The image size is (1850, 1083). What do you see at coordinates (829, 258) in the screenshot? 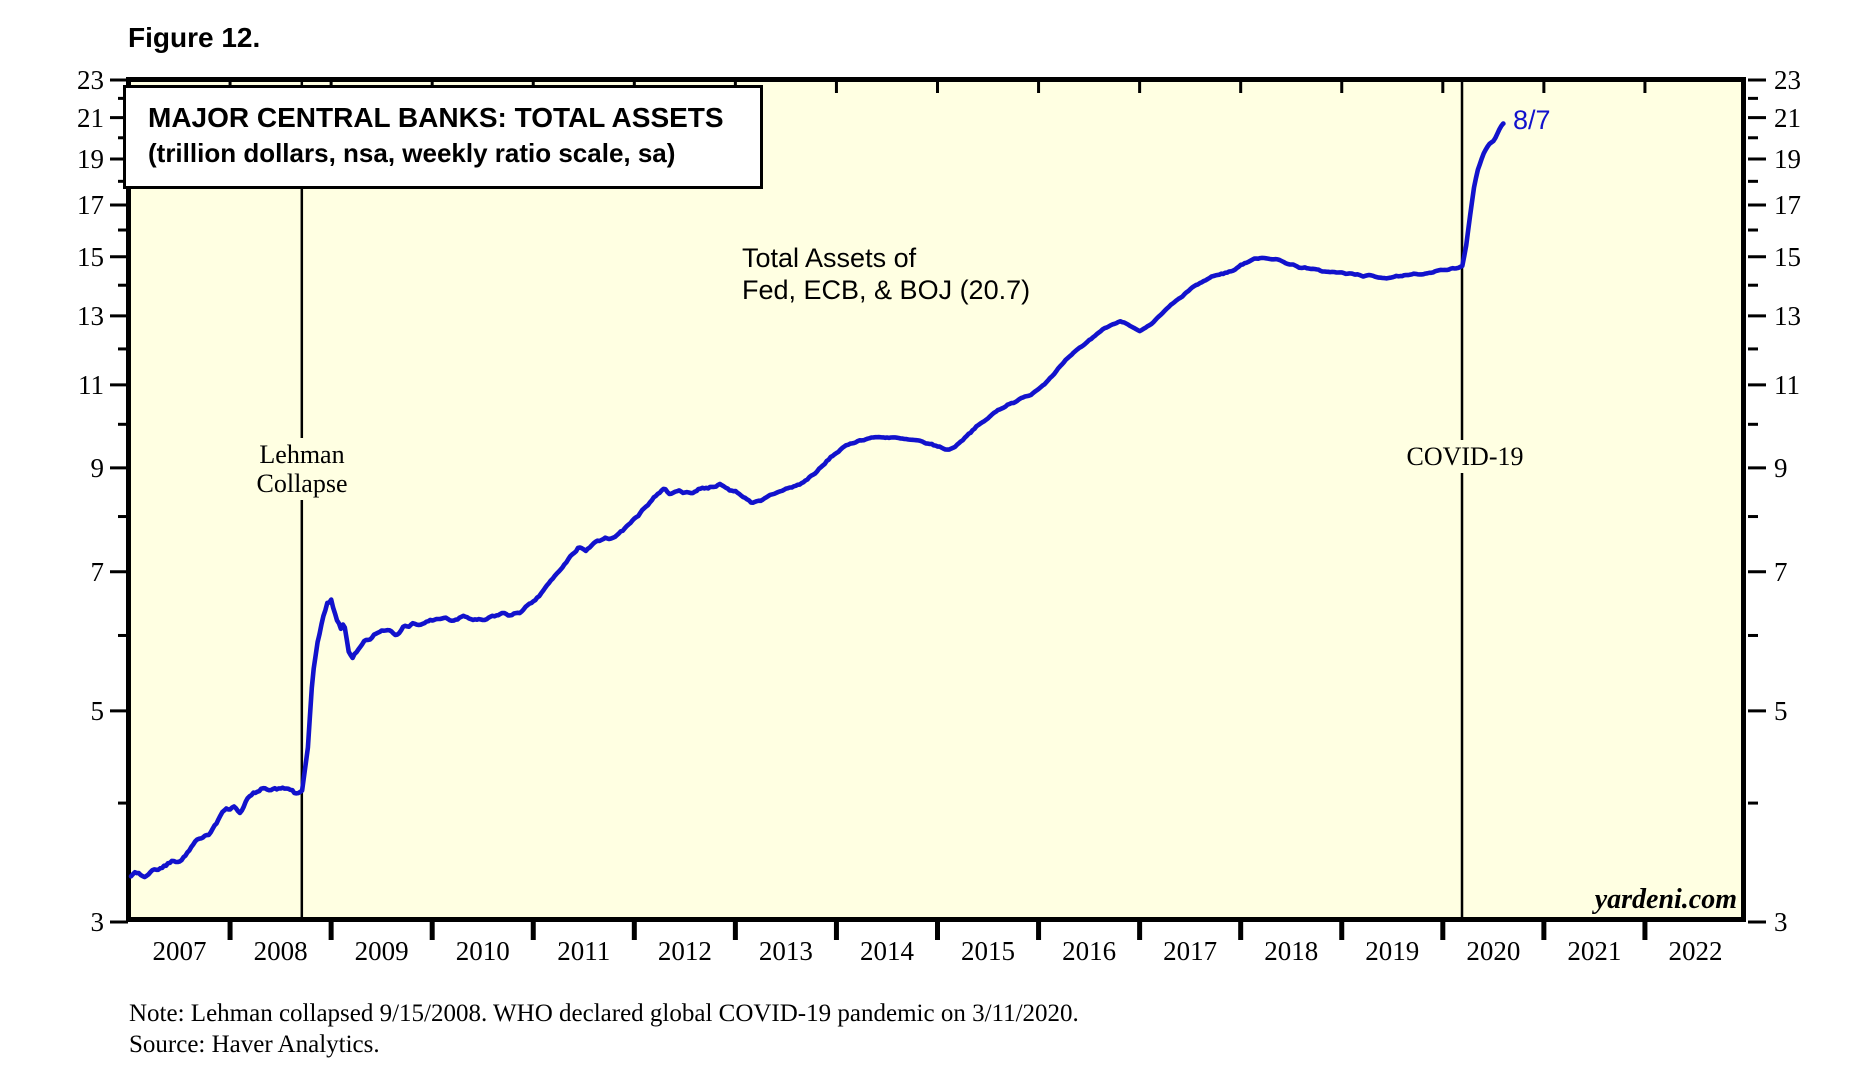
I see `series-annotation-line1: Total Assets of` at bounding box center [829, 258].